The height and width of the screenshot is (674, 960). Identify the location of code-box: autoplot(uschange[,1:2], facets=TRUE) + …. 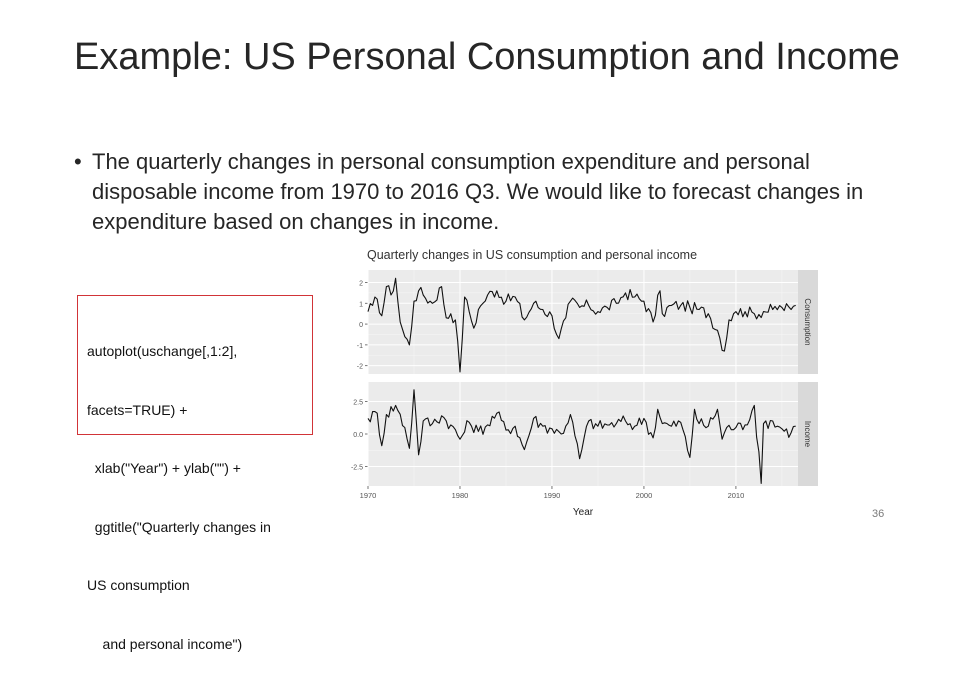
(195, 473).